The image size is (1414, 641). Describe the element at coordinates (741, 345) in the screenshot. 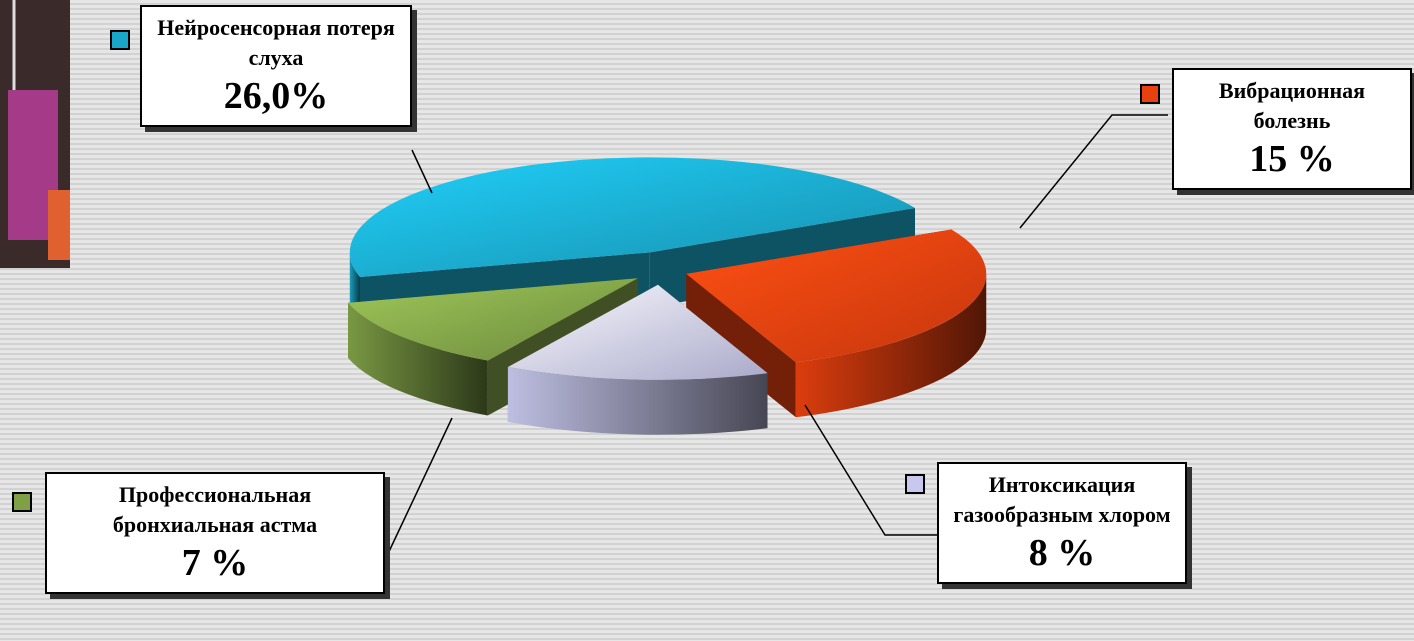

I see `slice-wall` at that location.